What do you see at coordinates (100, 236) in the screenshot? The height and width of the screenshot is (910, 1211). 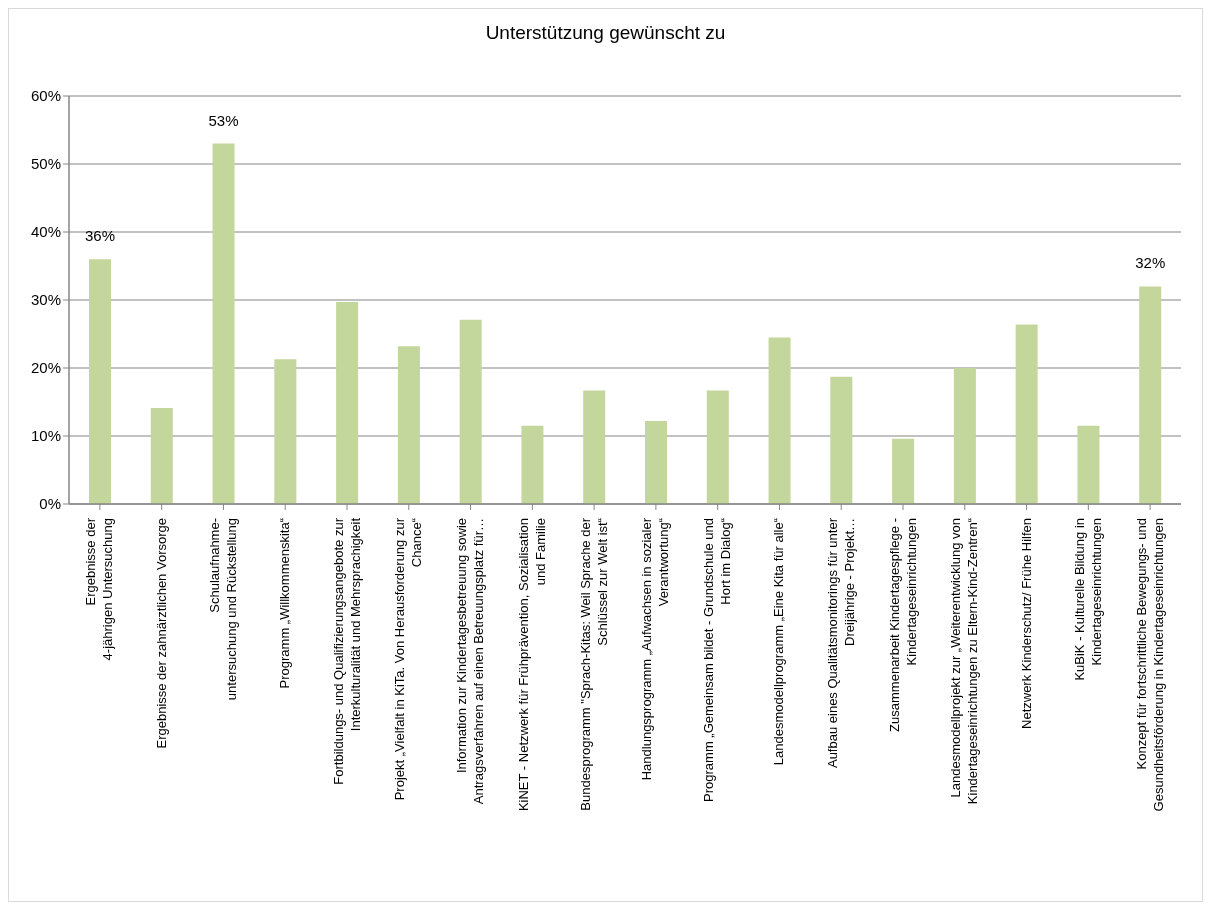 I see `data-label: 36%` at bounding box center [100, 236].